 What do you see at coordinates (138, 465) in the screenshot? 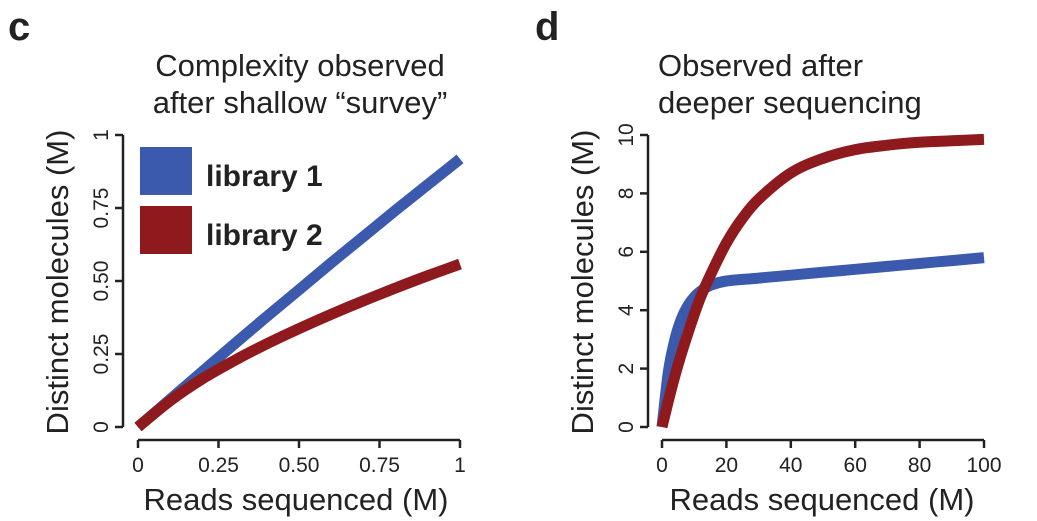
I see `chart-c-xtick-label: 0` at bounding box center [138, 465].